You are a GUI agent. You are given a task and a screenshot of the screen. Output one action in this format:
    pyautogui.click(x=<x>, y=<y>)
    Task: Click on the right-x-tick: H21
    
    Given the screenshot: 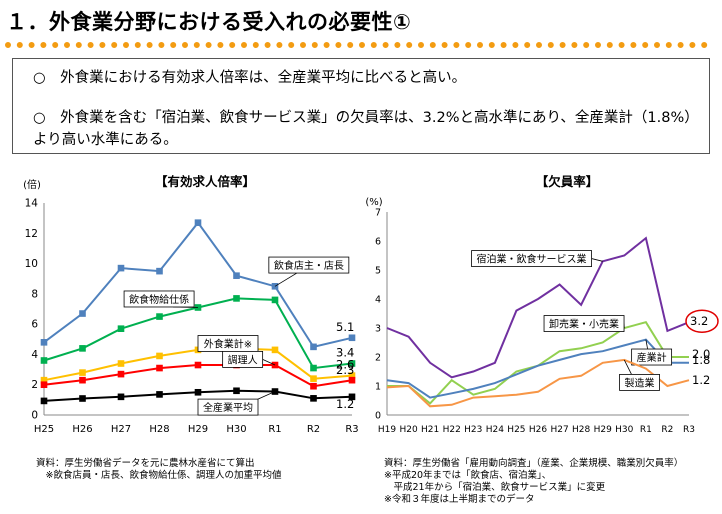 What is the action you would take?
    pyautogui.click(x=430, y=430)
    